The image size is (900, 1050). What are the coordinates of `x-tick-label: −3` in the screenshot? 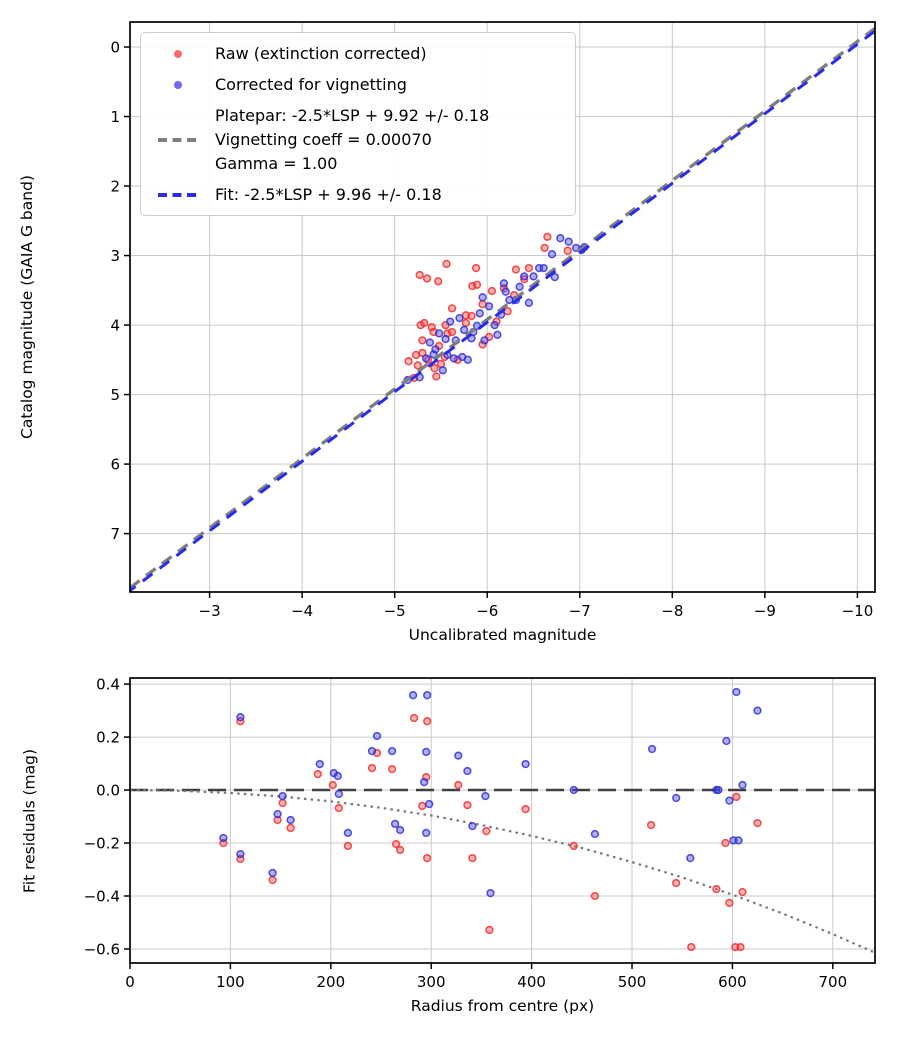 It's located at (210, 611).